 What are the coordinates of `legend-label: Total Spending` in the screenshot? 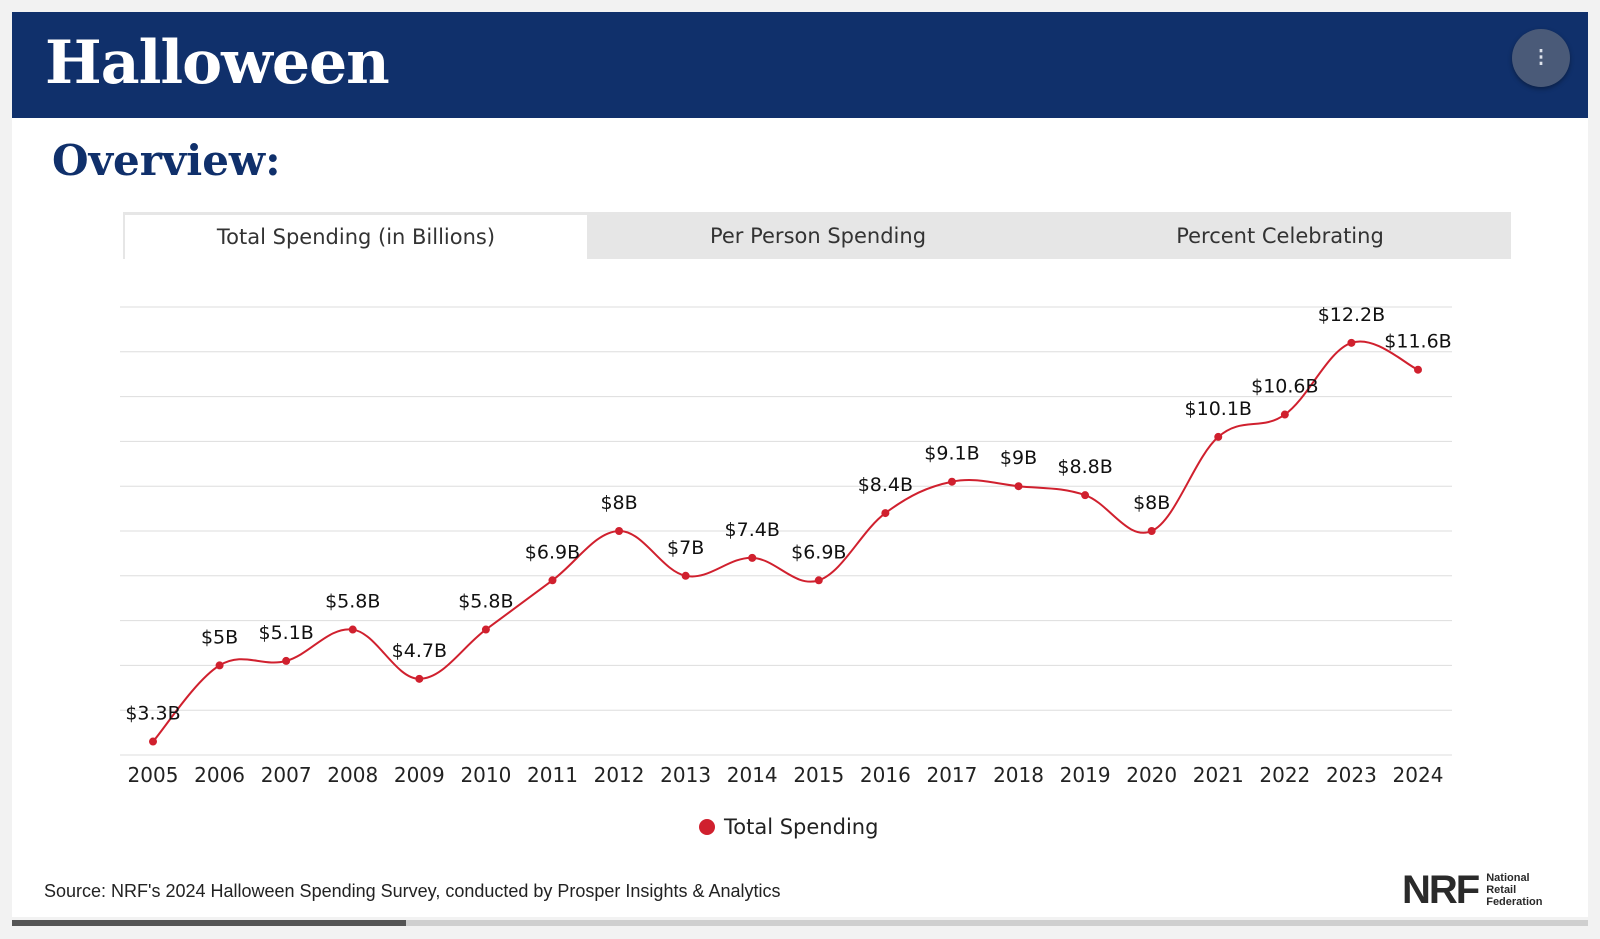 It's located at (800, 827).